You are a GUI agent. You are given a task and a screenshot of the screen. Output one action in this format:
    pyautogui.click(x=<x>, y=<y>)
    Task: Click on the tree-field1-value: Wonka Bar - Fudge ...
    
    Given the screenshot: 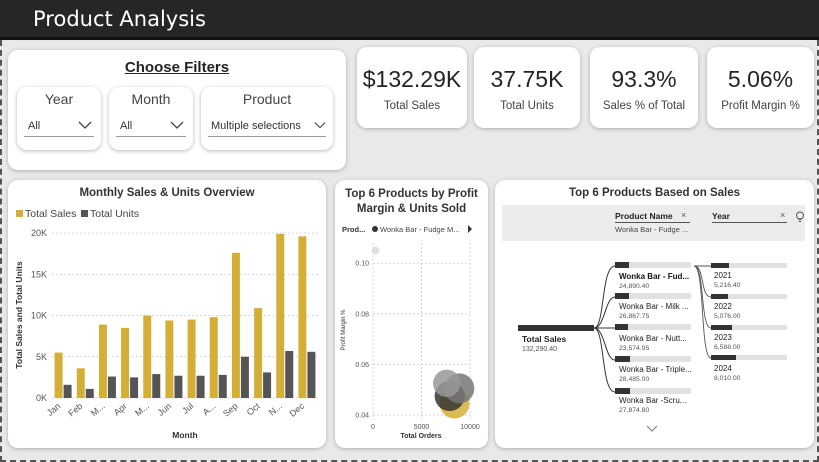 What is the action you would take?
    pyautogui.click(x=652, y=229)
    